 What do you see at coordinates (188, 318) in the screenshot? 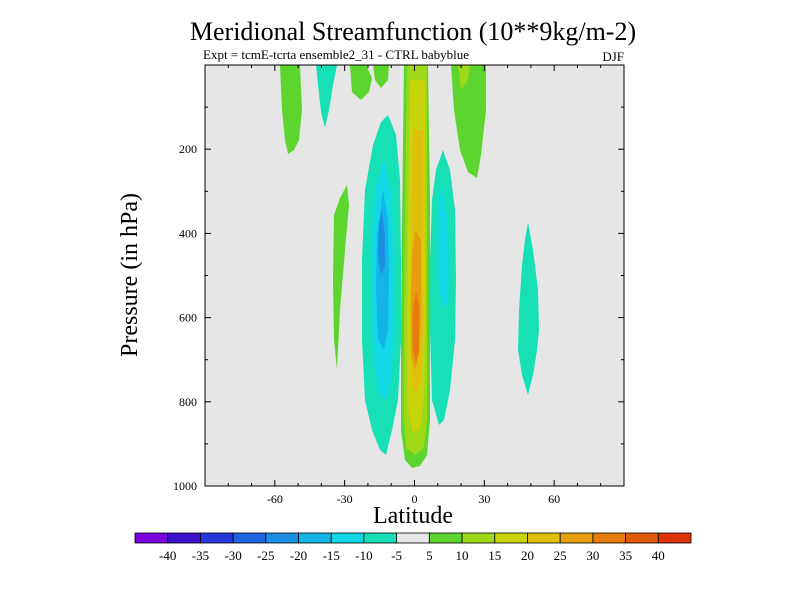
I see `y-tick-label: 600` at bounding box center [188, 318].